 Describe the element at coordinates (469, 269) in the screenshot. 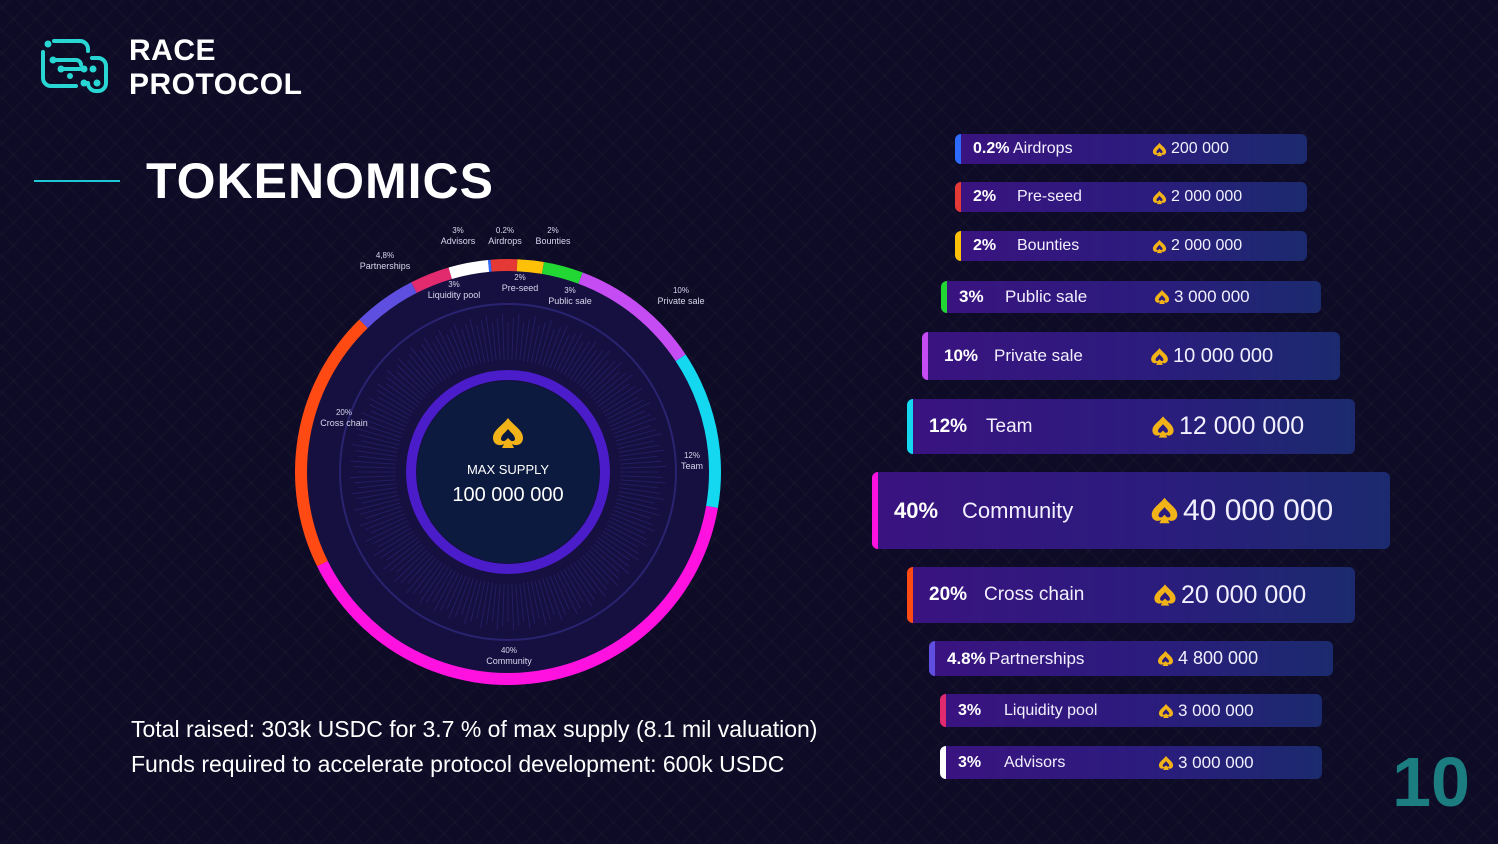

I see `slice-advisors` at that location.